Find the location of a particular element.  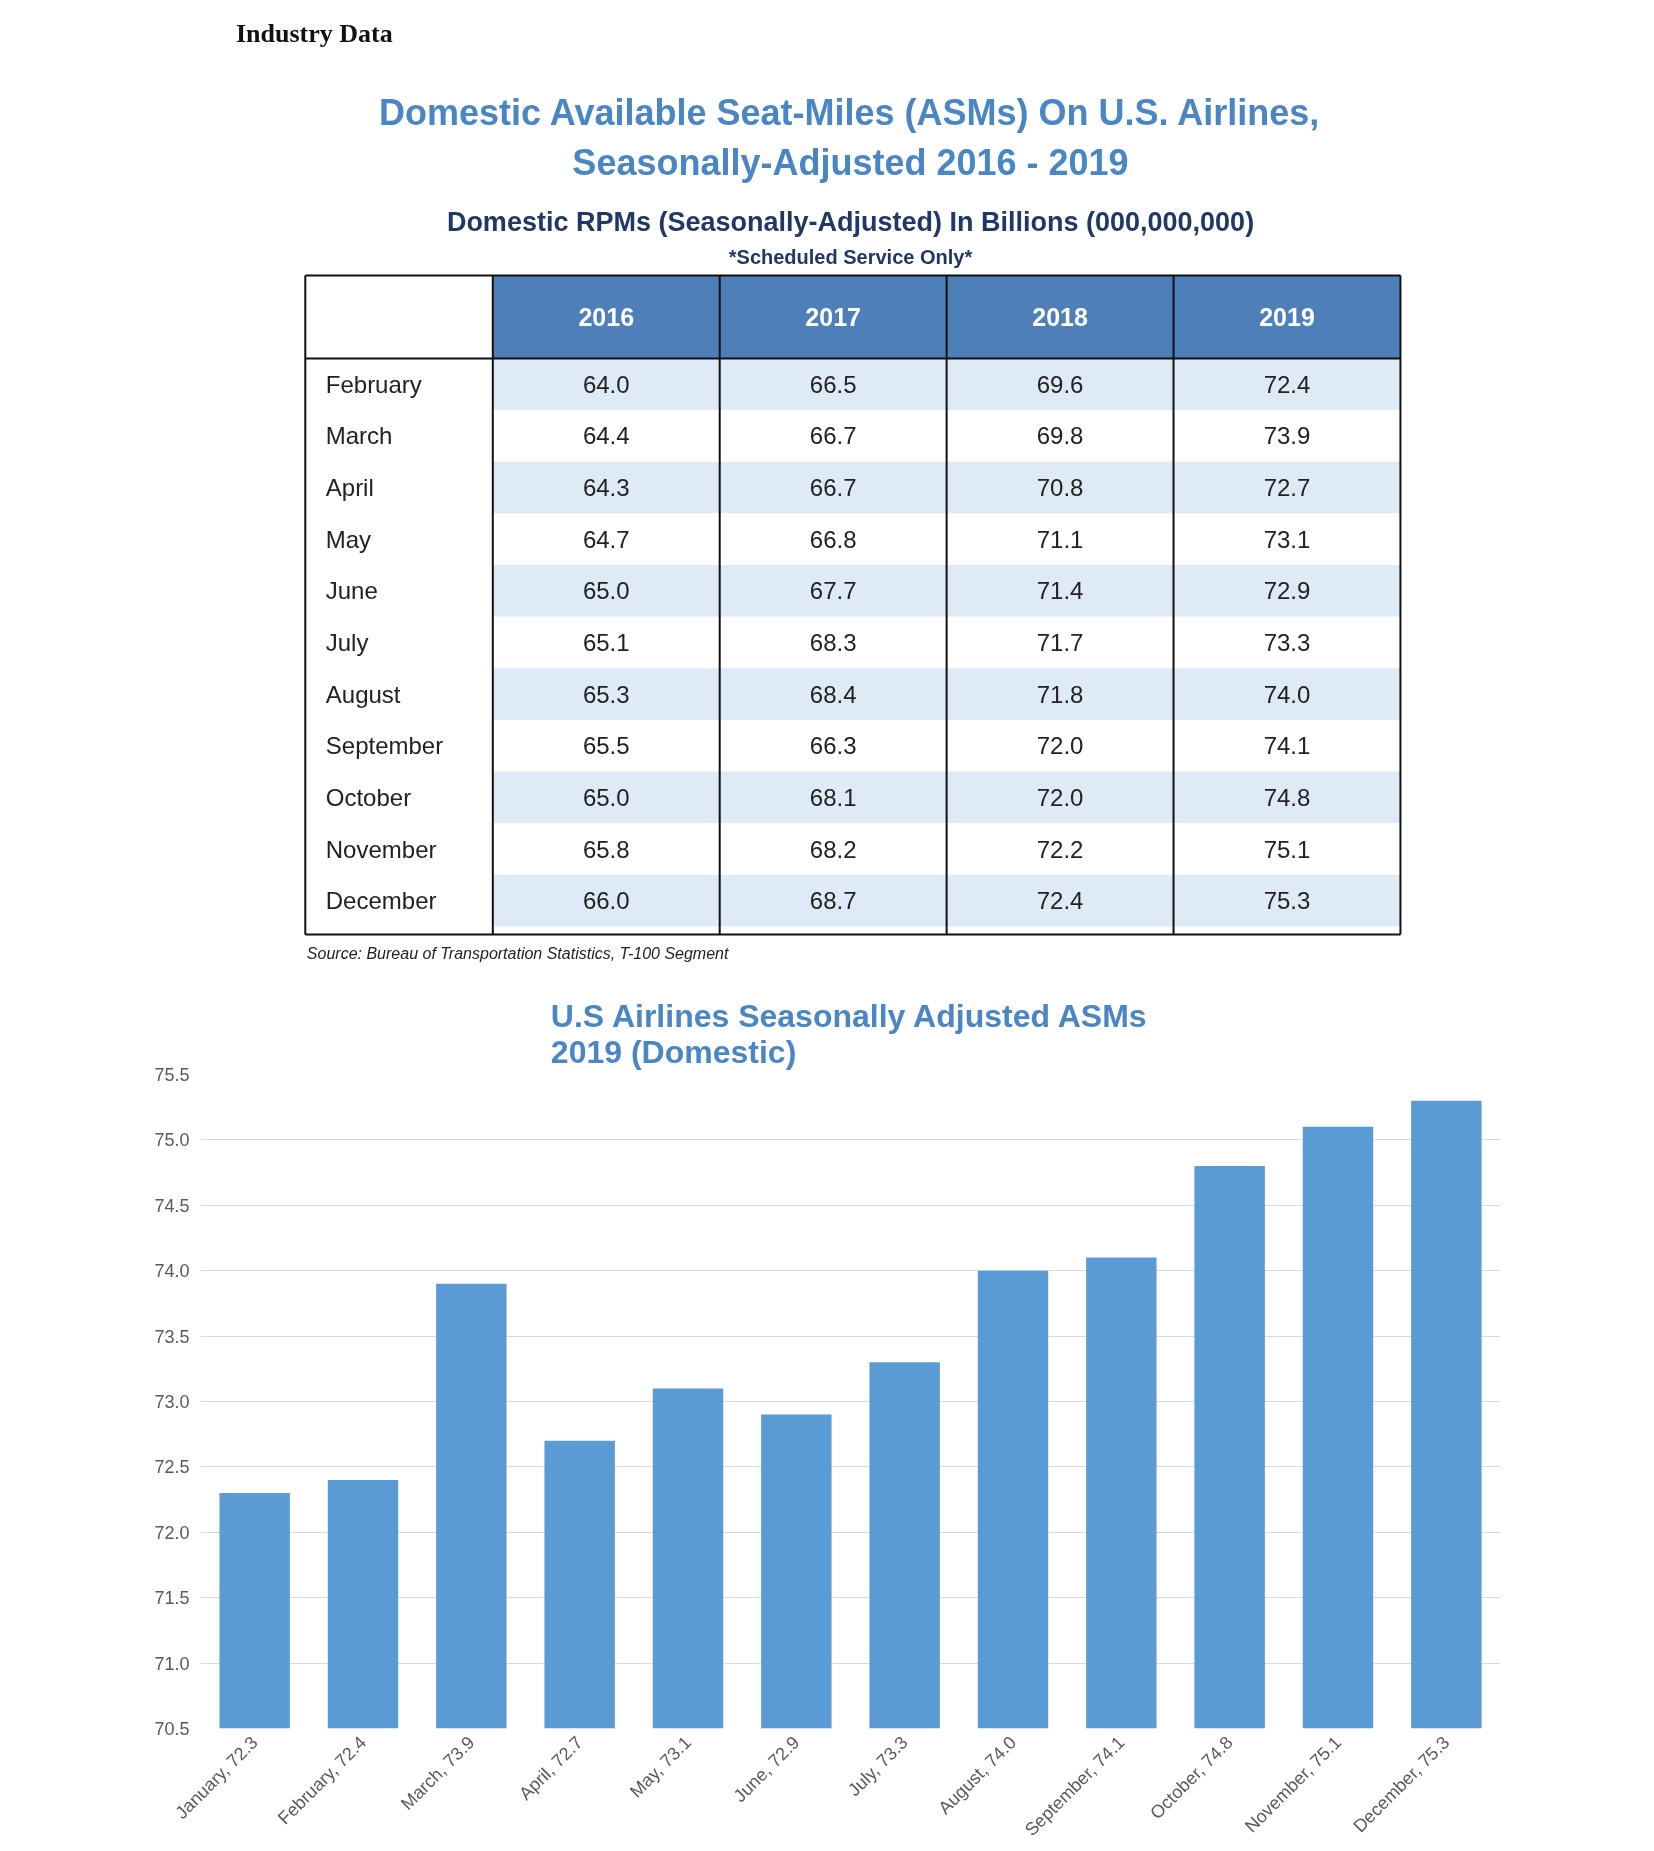

x-tick-label: 2019 is located at coordinates (1287, 317).